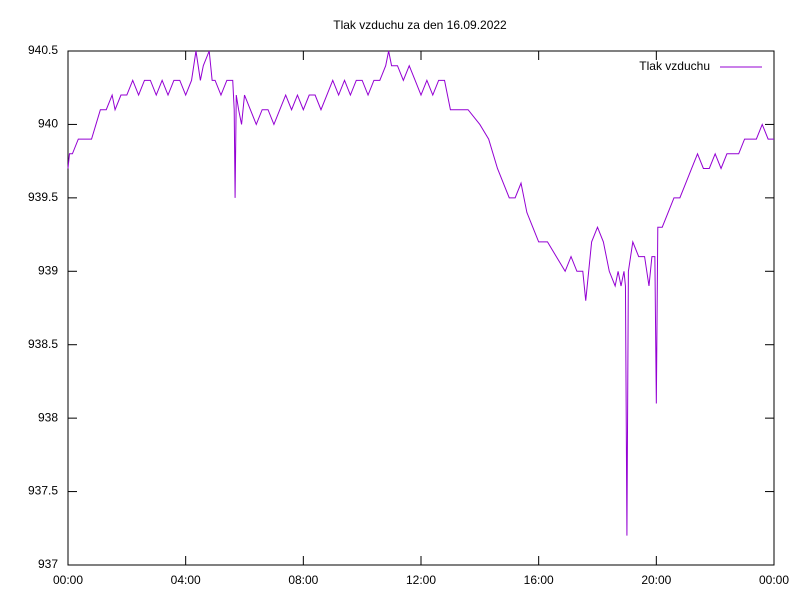  What do you see at coordinates (48, 270) in the screenshot?
I see `y-tick-label: 939` at bounding box center [48, 270].